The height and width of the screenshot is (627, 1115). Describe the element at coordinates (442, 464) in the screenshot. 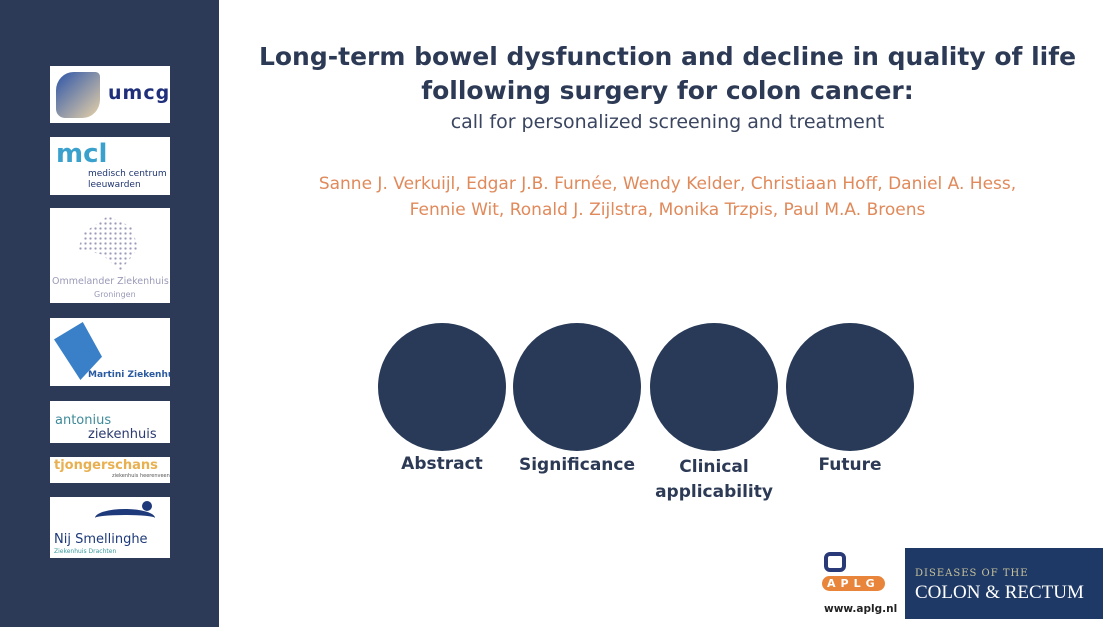

I see `abstract-label: Abstract` at that location.